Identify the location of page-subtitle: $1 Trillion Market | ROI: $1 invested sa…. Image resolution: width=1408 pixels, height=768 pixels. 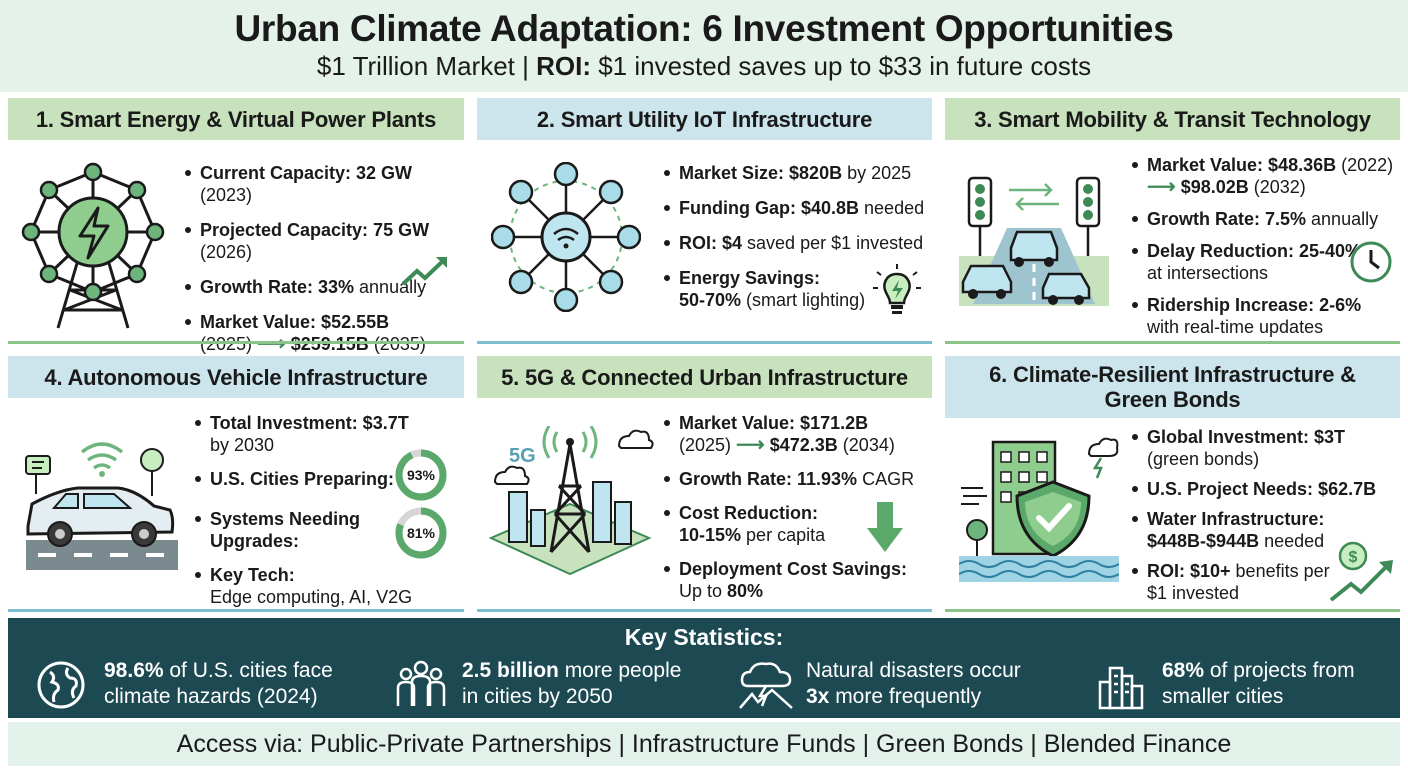
(704, 66).